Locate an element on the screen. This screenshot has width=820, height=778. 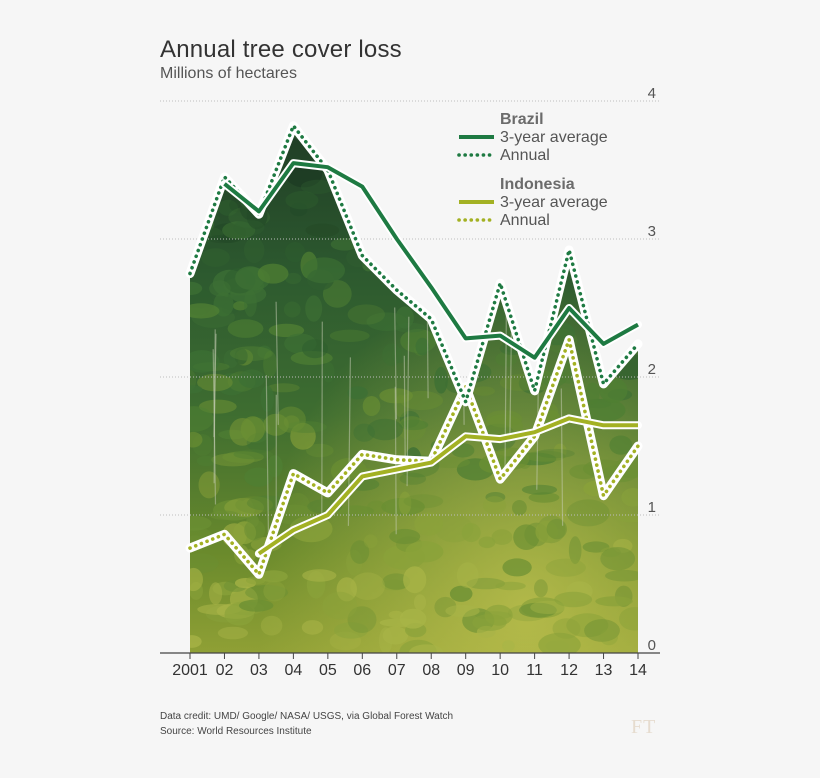
legend-heading-brazil: Brazil is located at coordinates (522, 119).